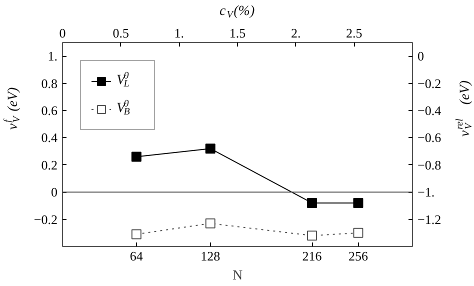 This screenshot has height=286, width=474. I want to click on y-tick-label: 0.8, so click(49, 83).